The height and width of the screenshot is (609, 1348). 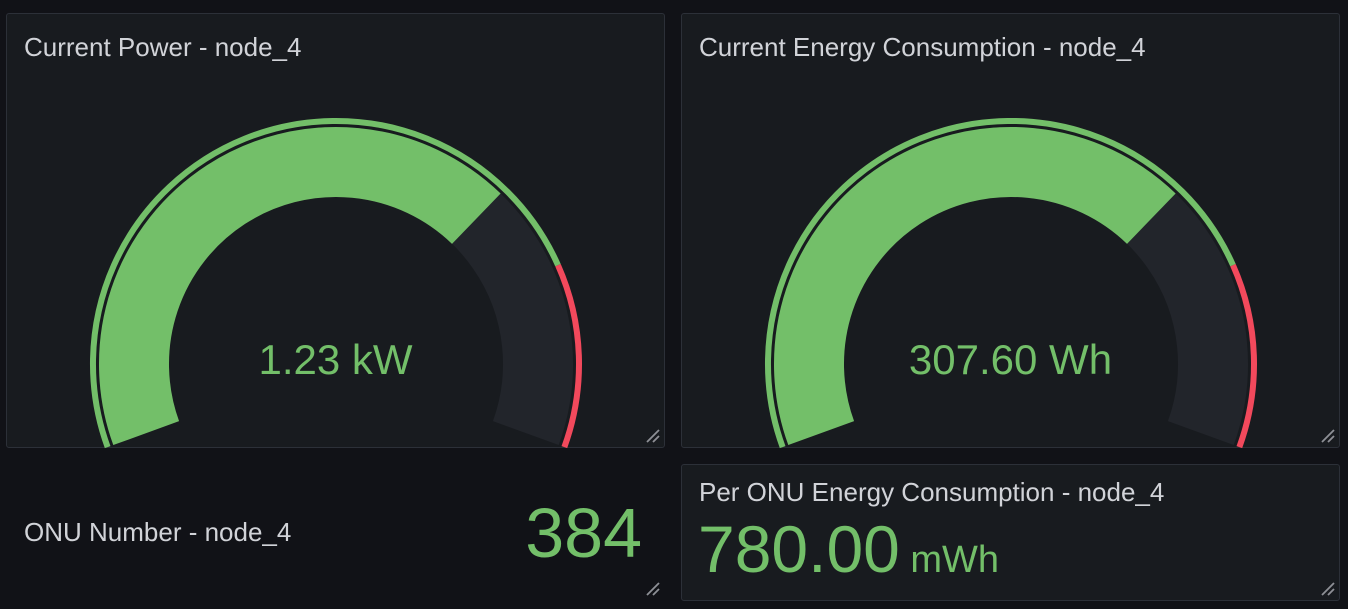 What do you see at coordinates (1010, 360) in the screenshot?
I see `gauge-value: 307.60 Wh` at bounding box center [1010, 360].